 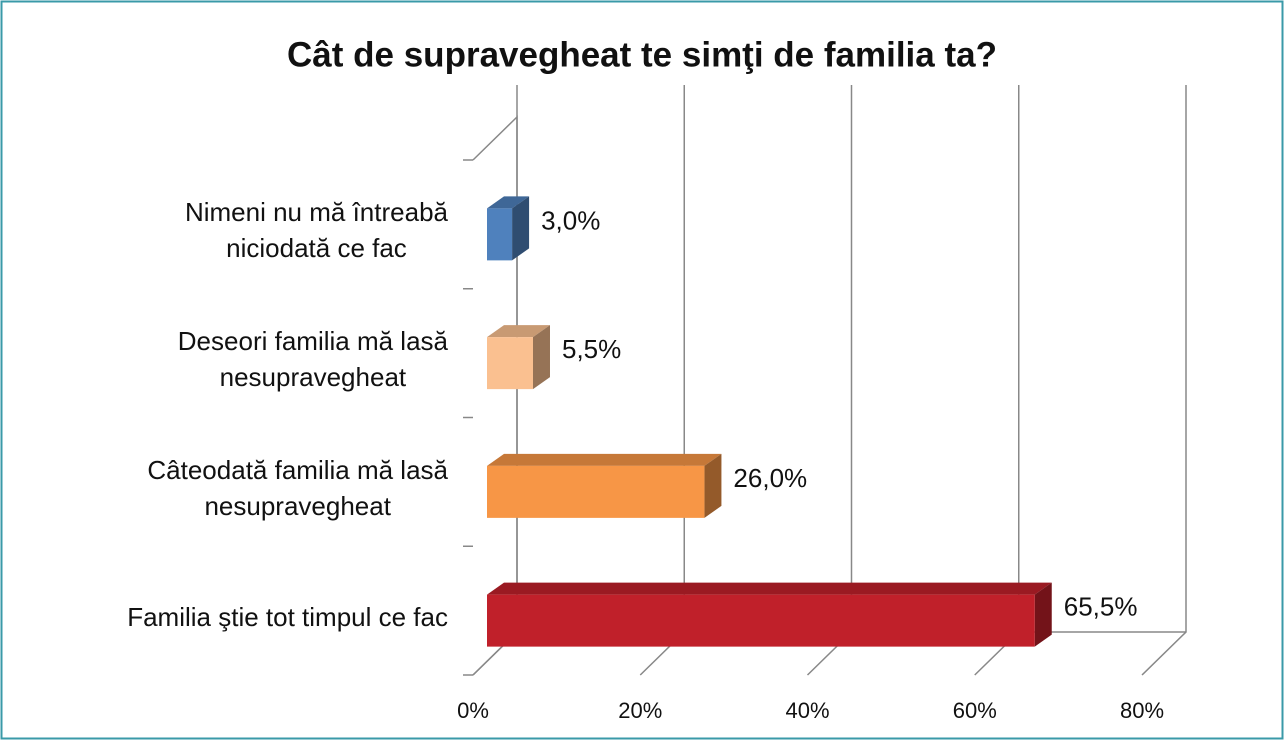 What do you see at coordinates (570, 220) in the screenshot?
I see `value-label: 3,0%` at bounding box center [570, 220].